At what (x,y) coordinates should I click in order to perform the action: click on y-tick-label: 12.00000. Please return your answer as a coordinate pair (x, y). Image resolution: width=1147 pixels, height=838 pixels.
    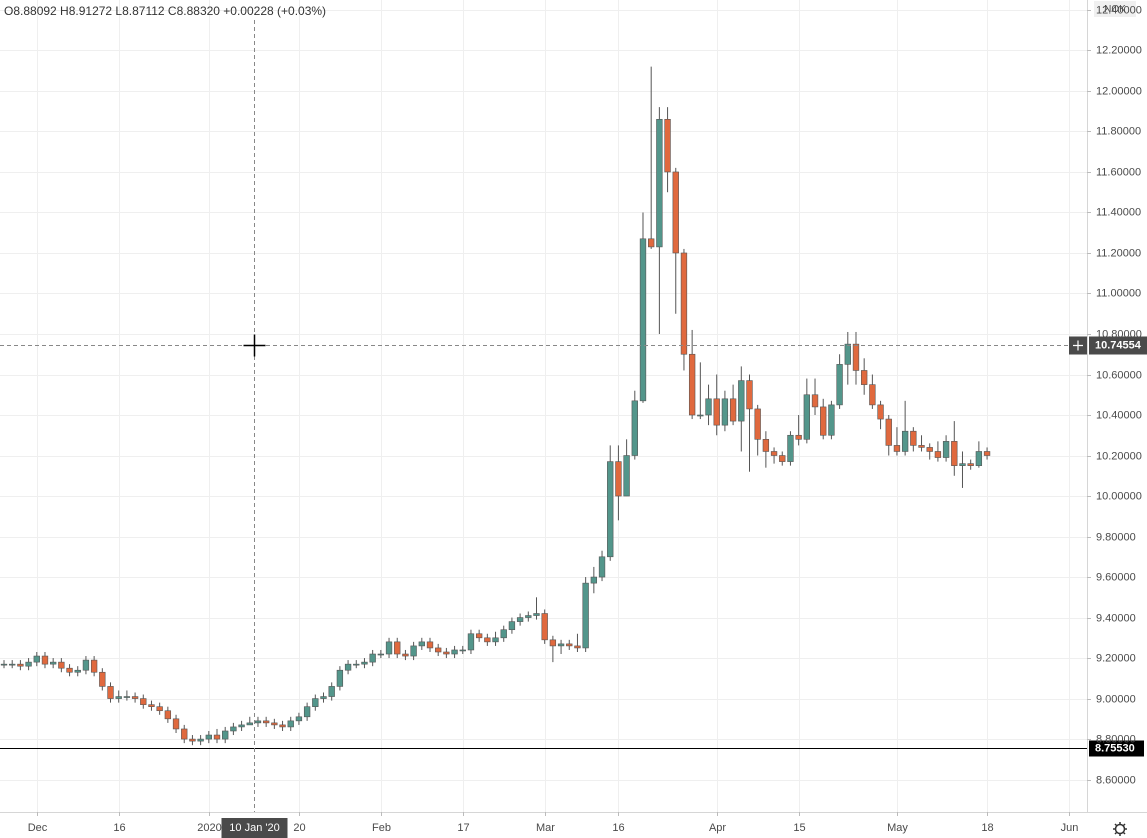
    Looking at the image, I should click on (1119, 91).